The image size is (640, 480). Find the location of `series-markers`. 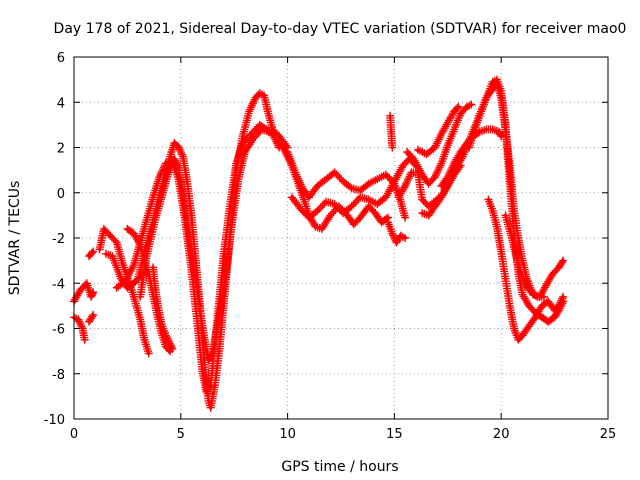

series-markers is located at coordinates (91, 254).